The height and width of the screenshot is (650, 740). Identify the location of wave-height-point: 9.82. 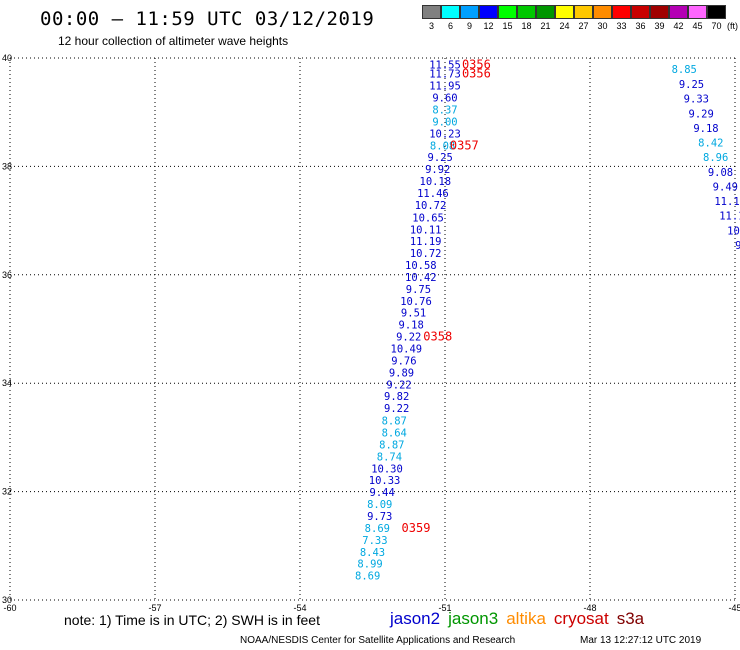
(396, 397).